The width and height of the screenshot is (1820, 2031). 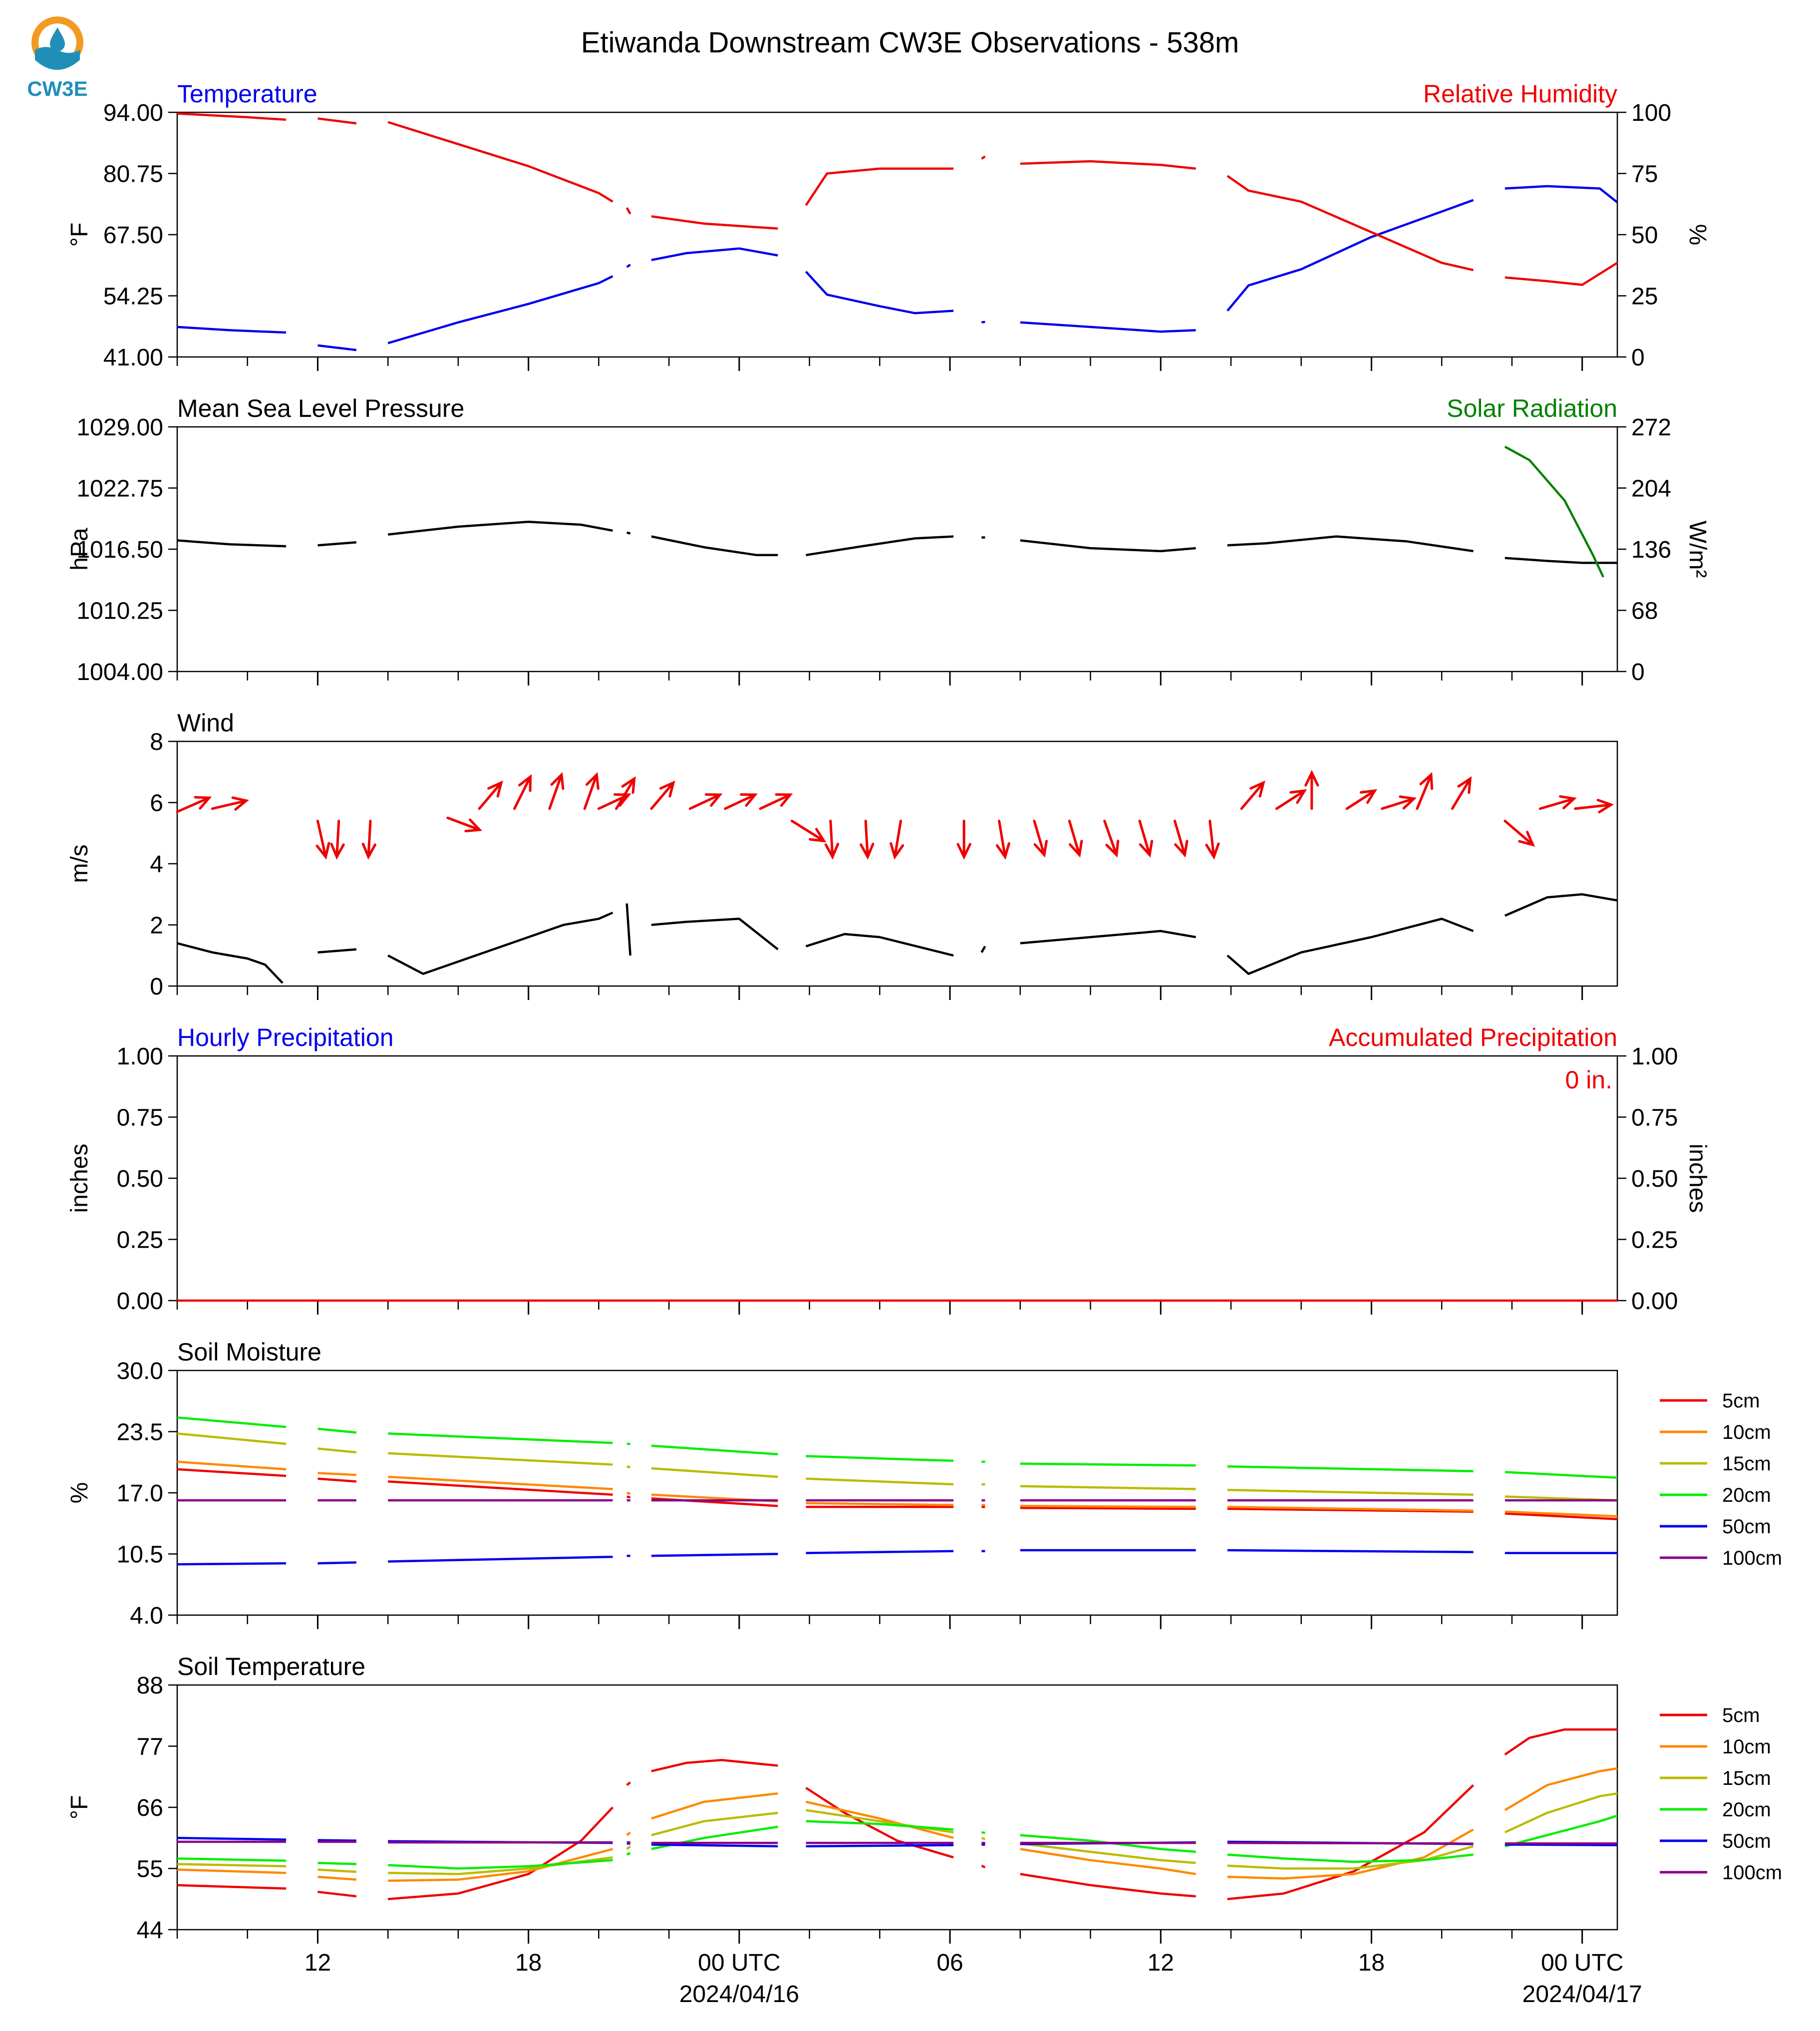 I want to click on series-50cm, so click(x=897, y=1558).